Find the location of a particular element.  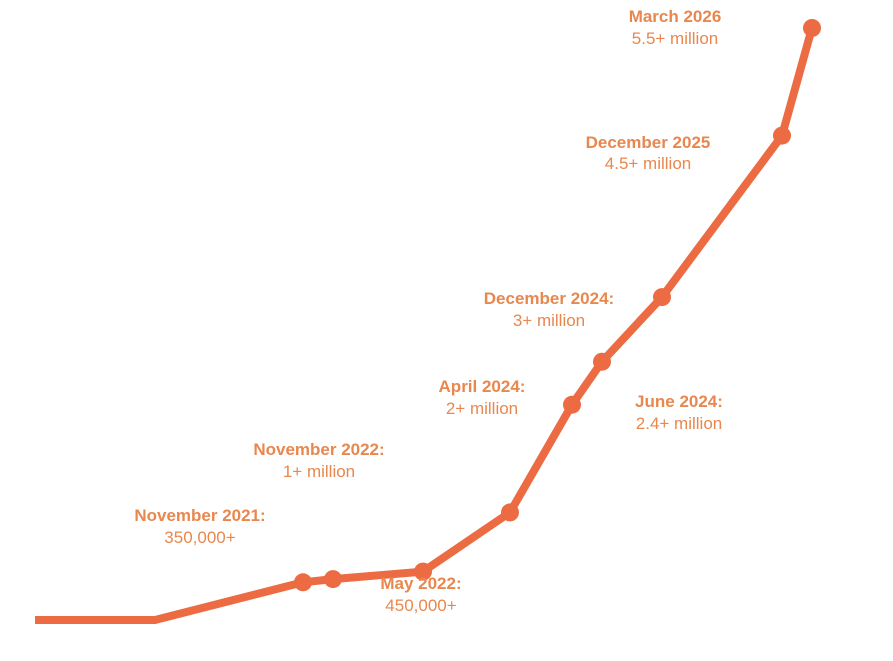

milestone-date-label: December 2024: is located at coordinates (549, 298).